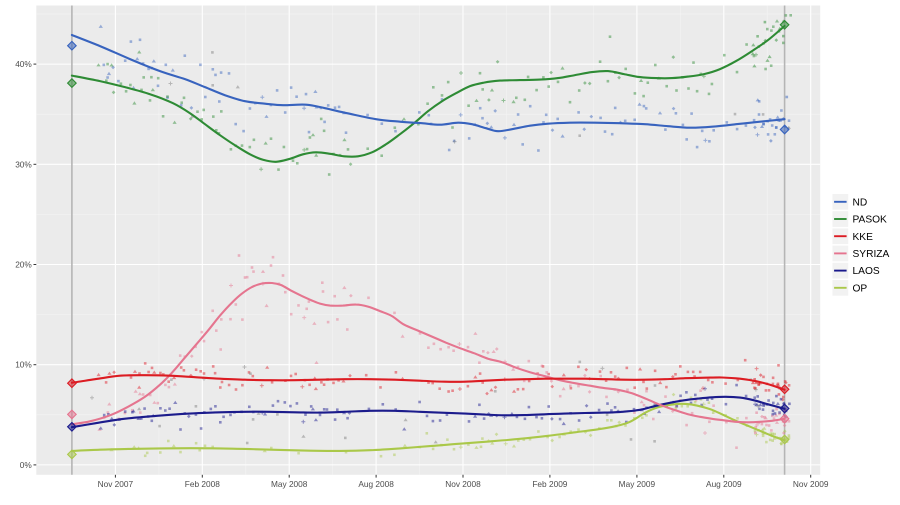  I want to click on svg-text: May 2008, so click(289, 484).